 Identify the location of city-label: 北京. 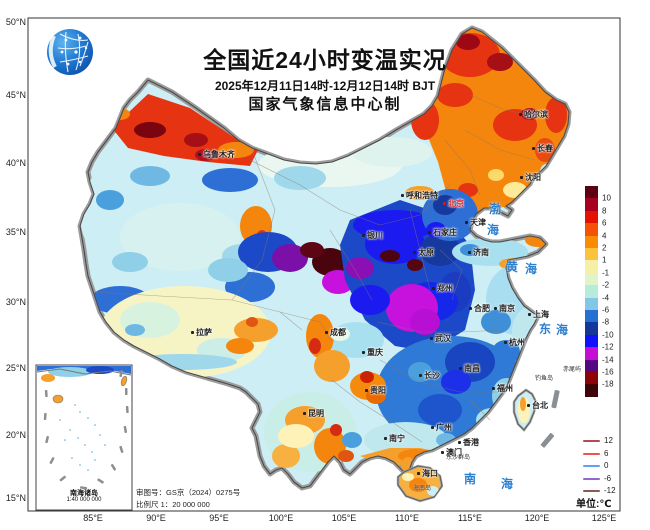
(453, 203).